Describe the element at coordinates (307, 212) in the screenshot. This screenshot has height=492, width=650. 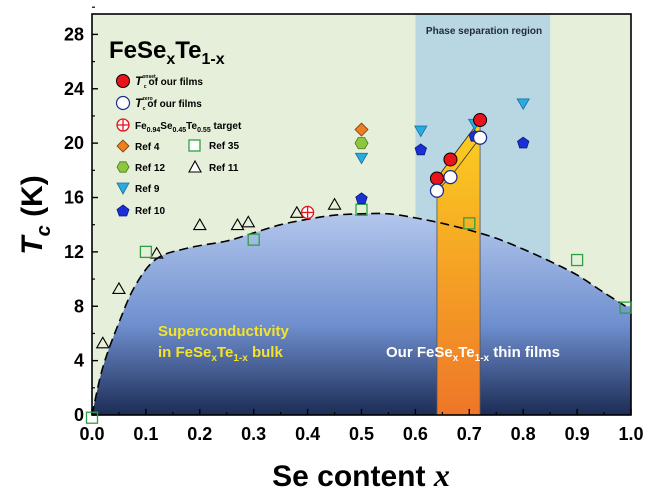
I see `point-target` at that location.